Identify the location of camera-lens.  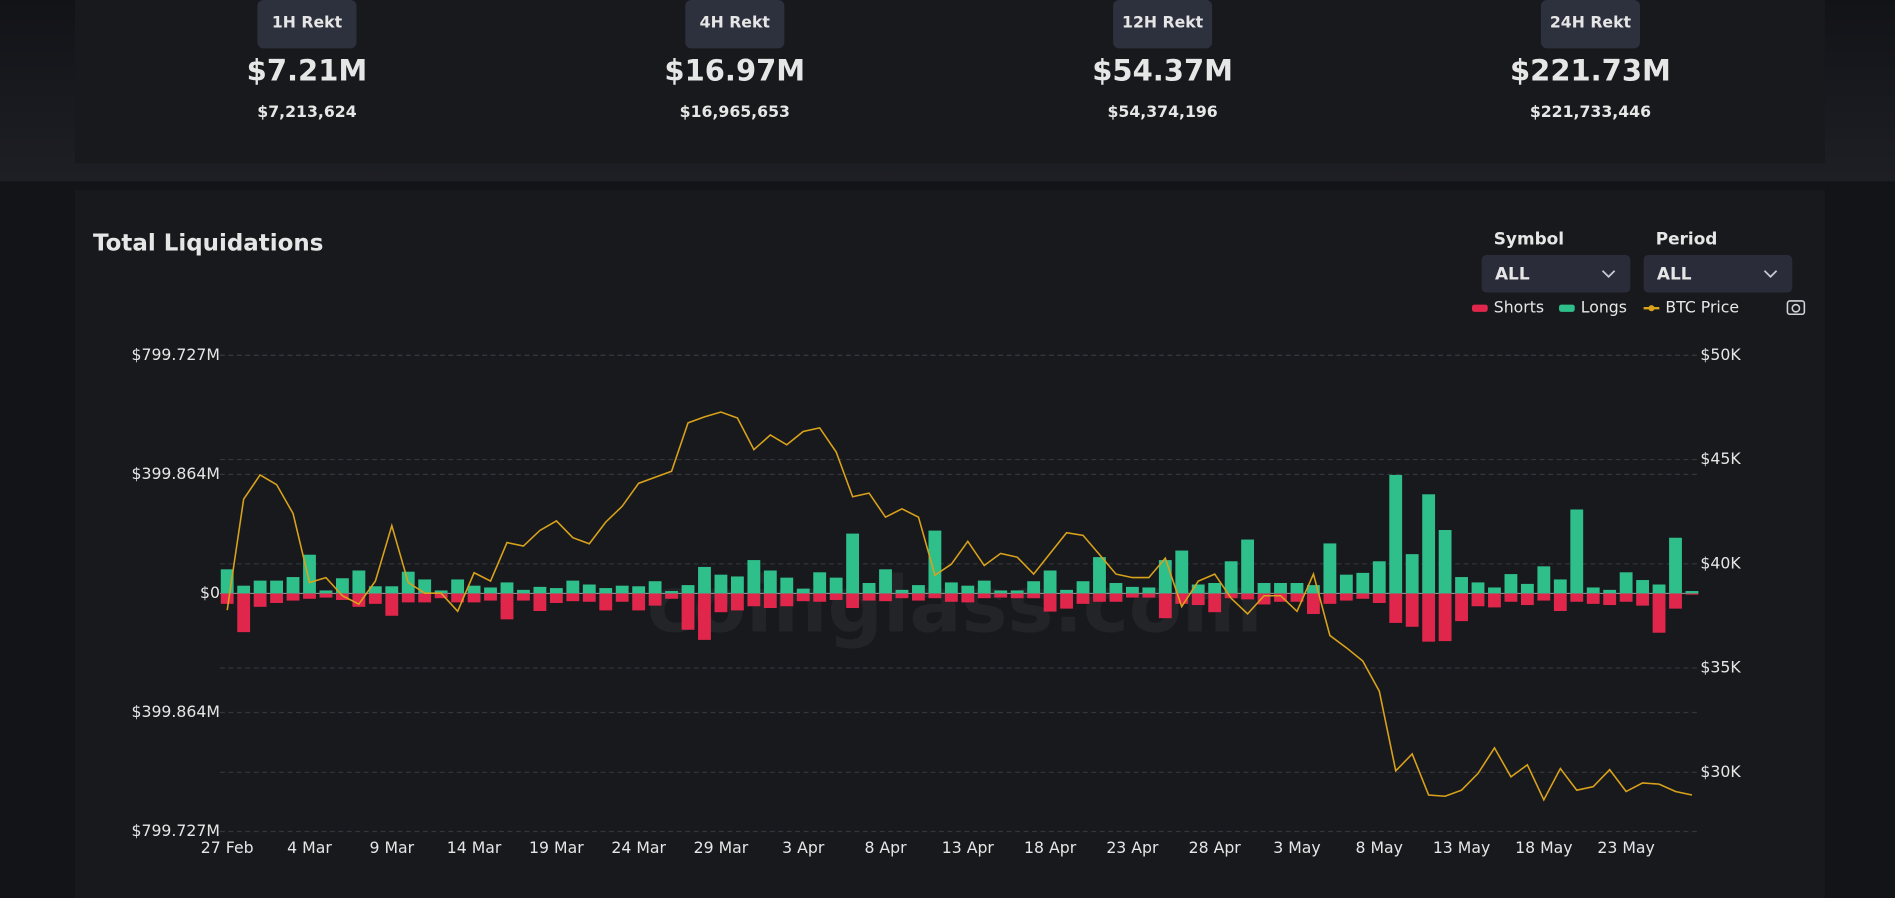
(1796, 308).